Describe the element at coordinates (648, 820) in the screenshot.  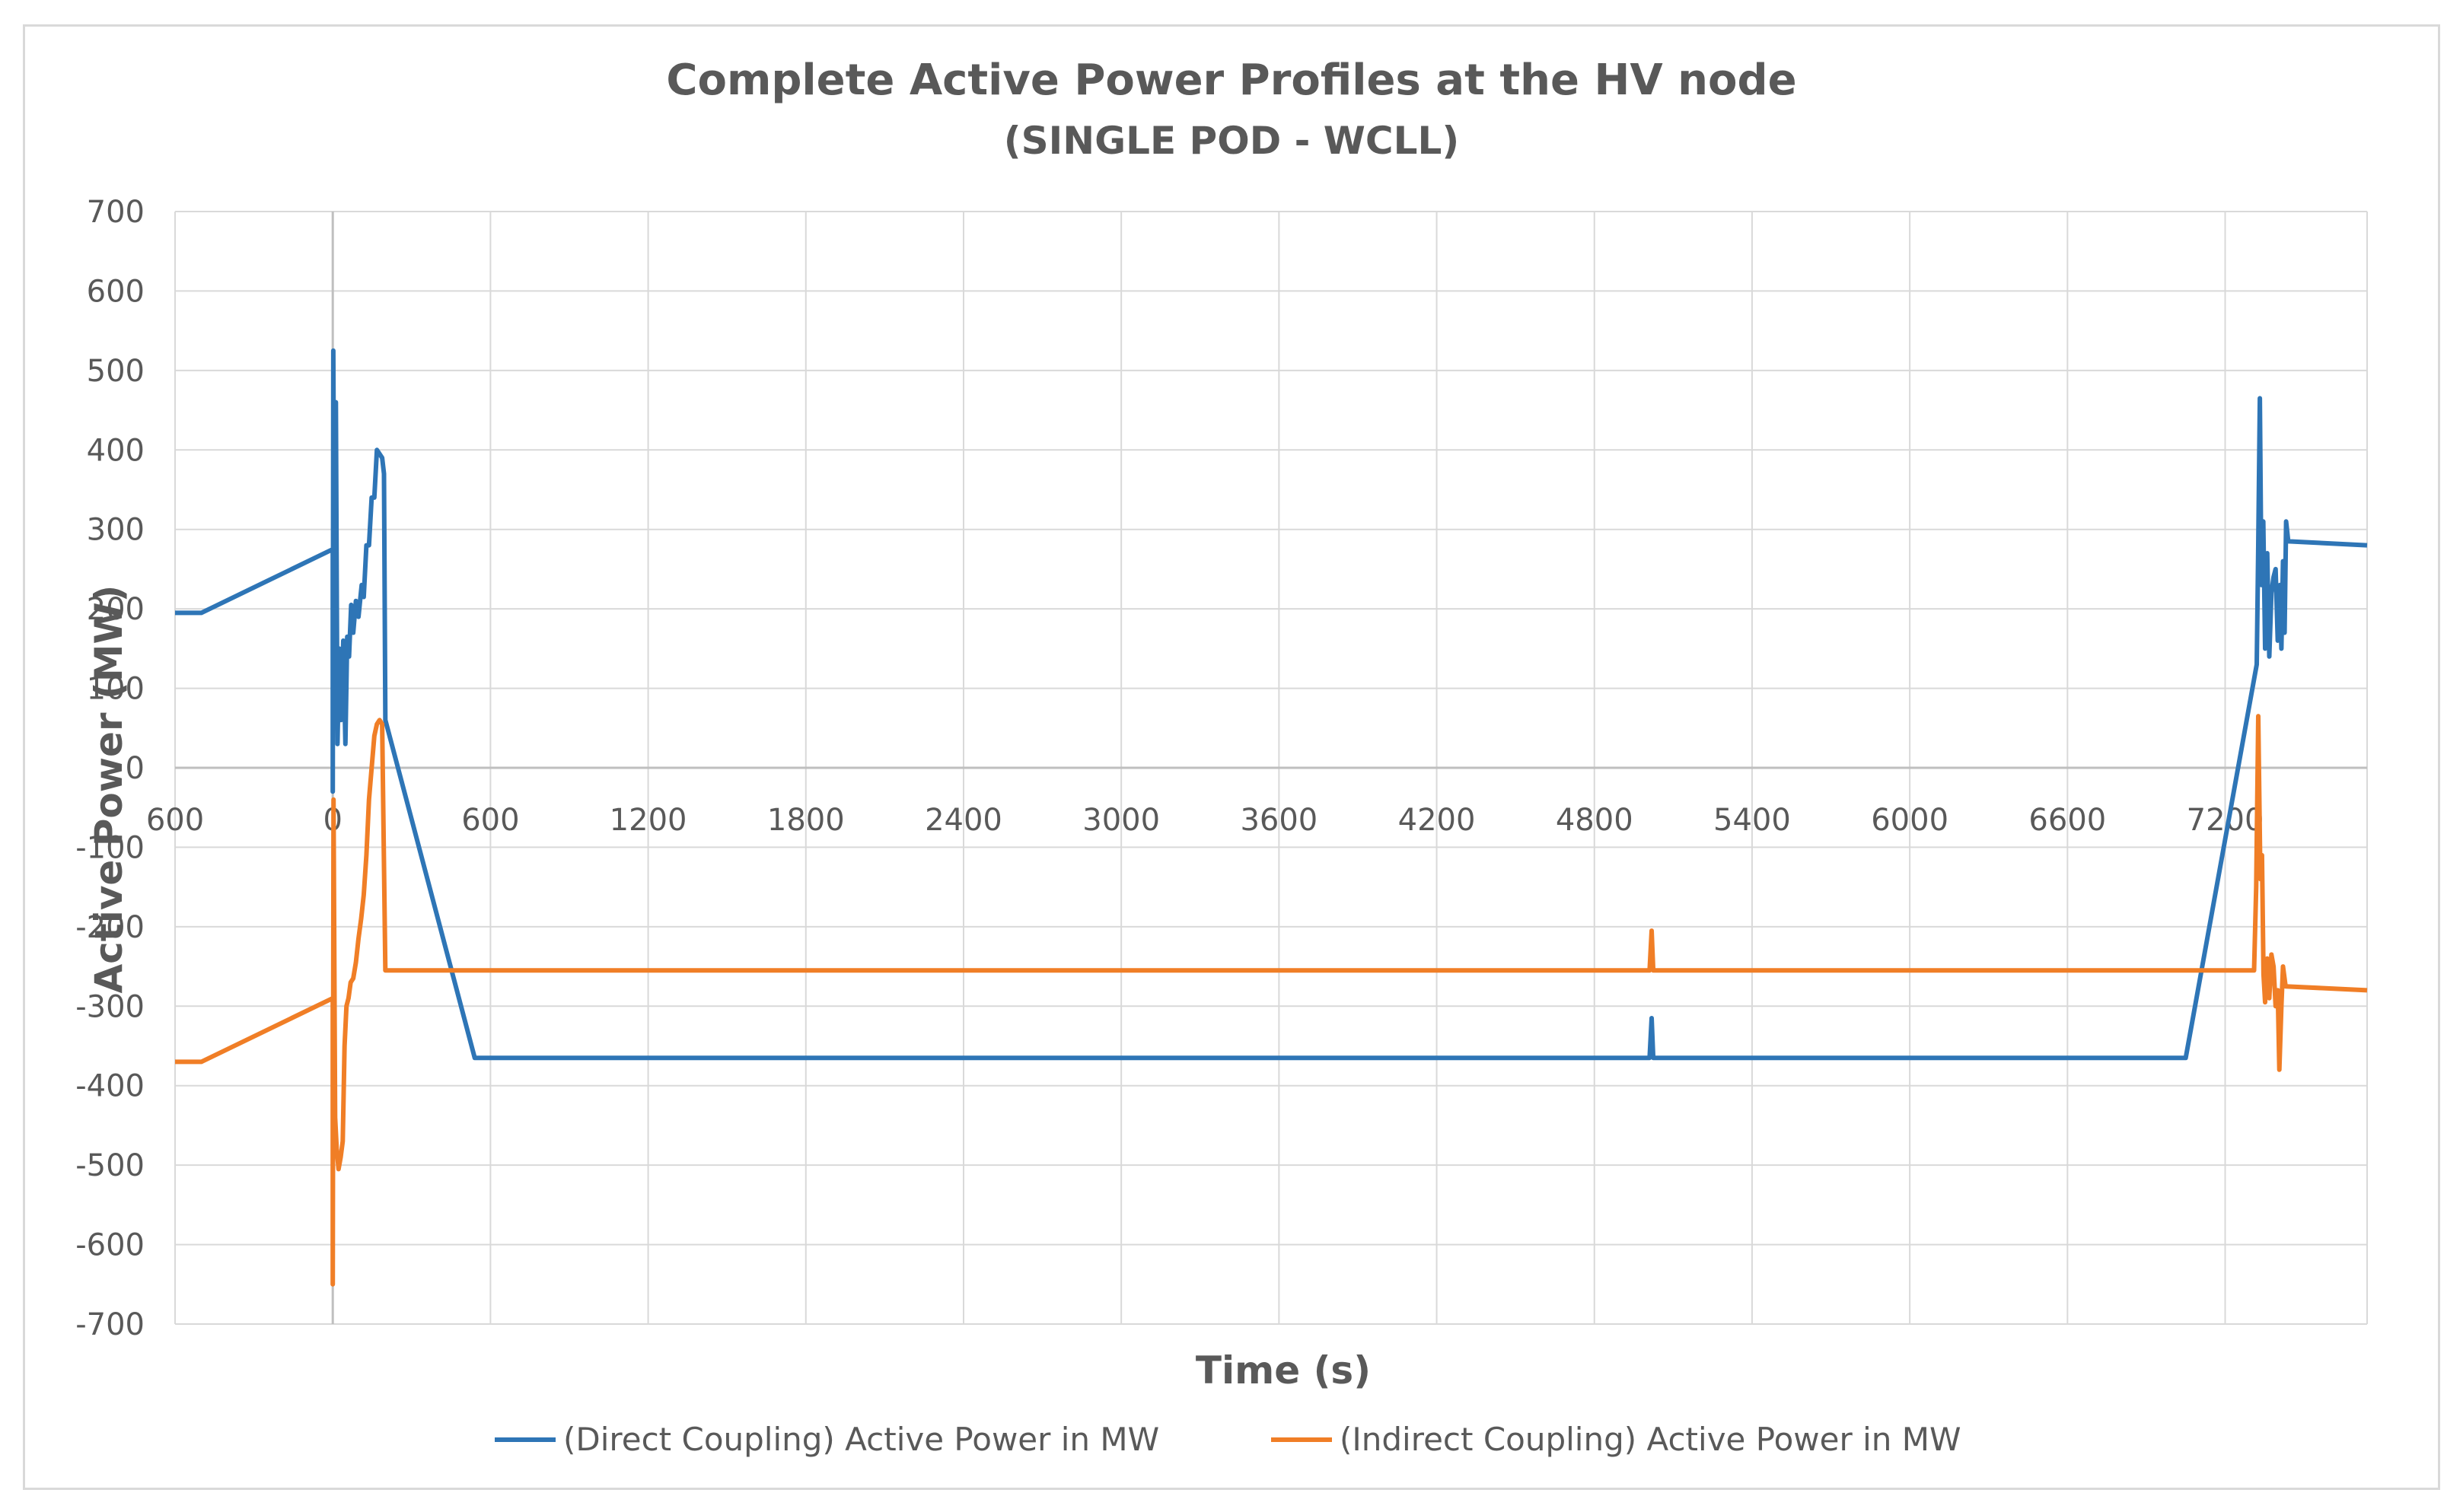
I see `x-tick-label: 1200` at that location.